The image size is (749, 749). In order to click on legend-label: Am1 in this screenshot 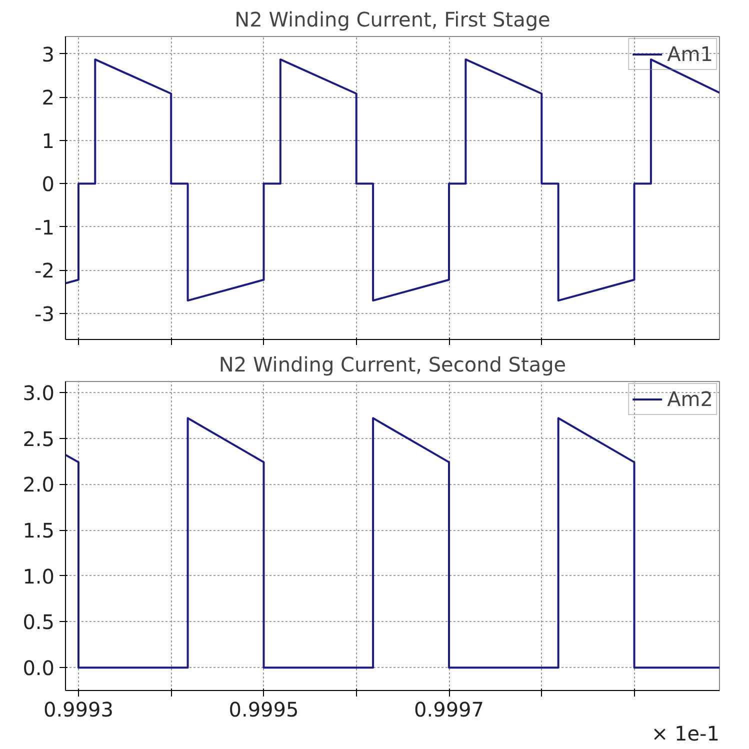, I will do `click(690, 54)`.